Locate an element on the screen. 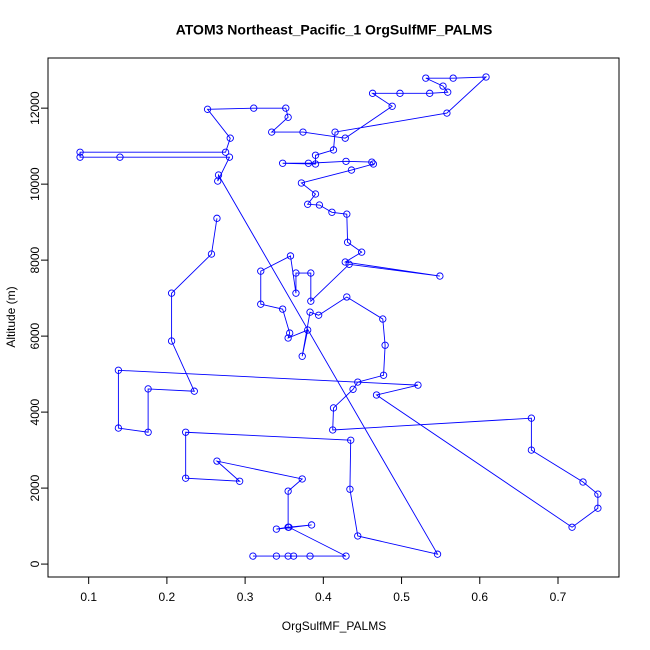 Image resolution: width=650 pixels, height=650 pixels. y-tick-label: 0 is located at coordinates (35, 563).